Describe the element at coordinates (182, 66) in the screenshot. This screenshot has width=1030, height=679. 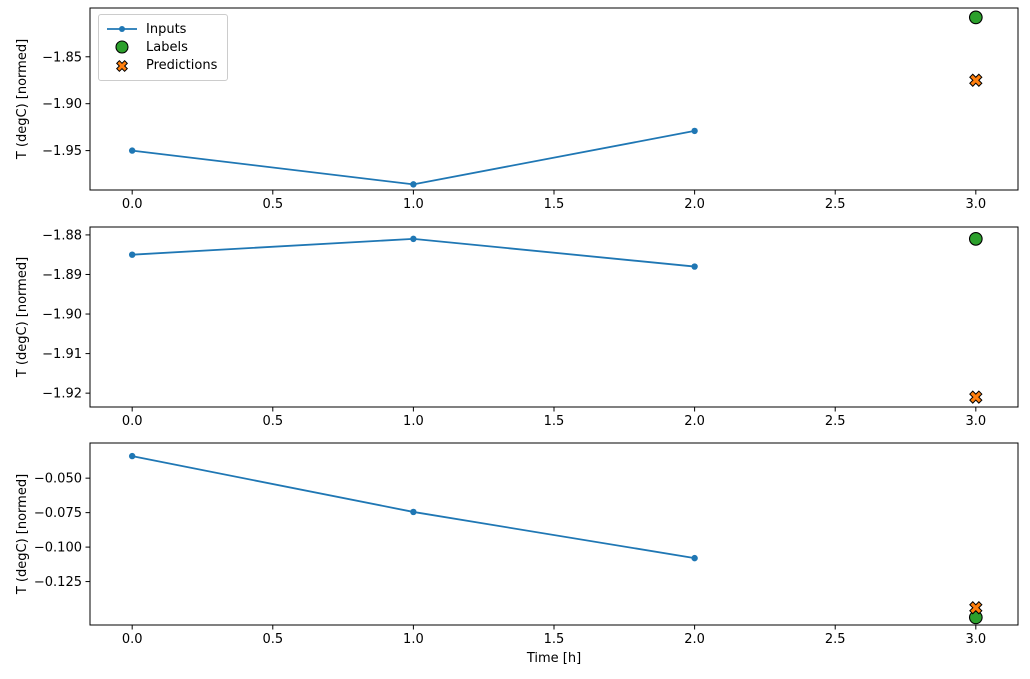
I see `legend-label-predictions: Predictions` at that location.